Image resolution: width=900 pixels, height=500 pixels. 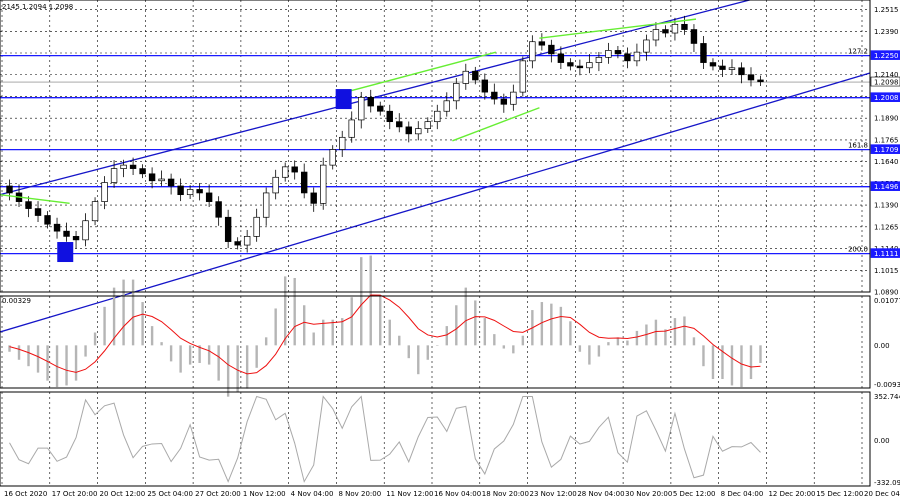 I want to click on fib-label: 161.8, so click(x=858, y=146).